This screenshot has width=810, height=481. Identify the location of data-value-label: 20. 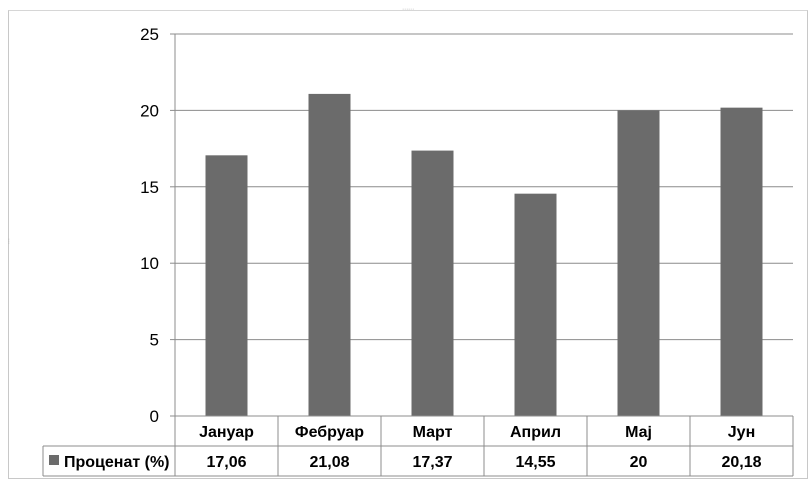
(639, 462).